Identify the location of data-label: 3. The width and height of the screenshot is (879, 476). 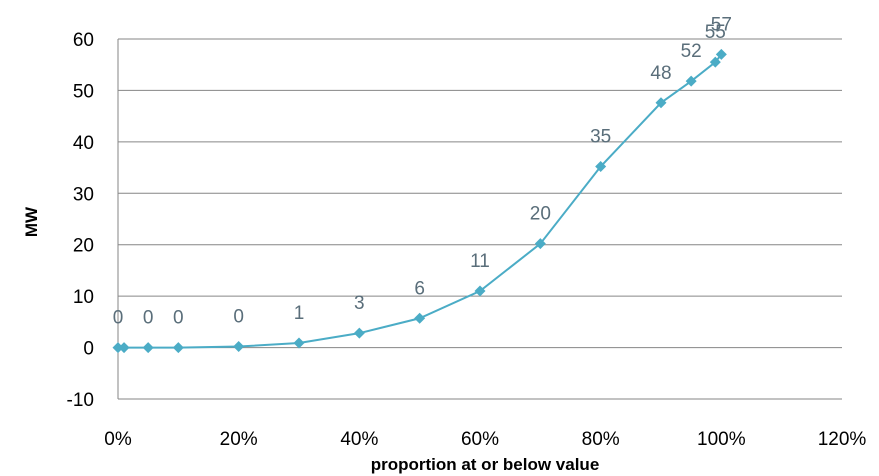
(359, 303).